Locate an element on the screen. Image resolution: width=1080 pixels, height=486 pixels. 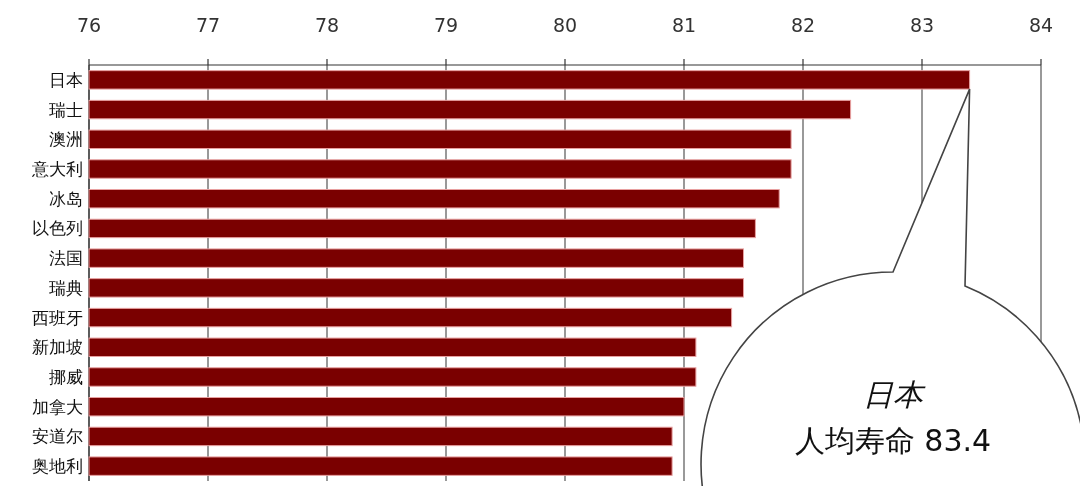
y-tick-label: 以色列 is located at coordinates (57, 228).